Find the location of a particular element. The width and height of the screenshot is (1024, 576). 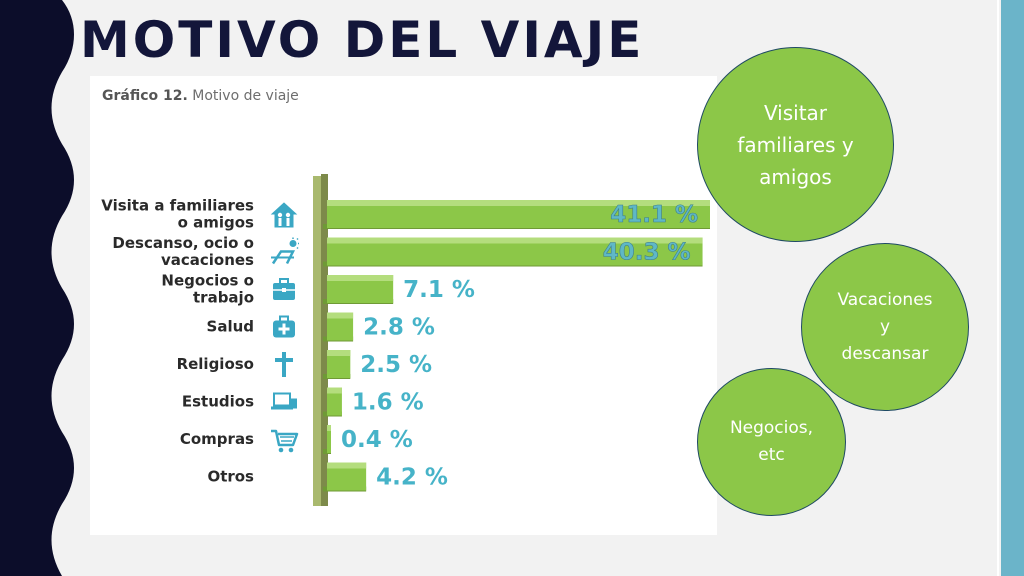

beach-chair-icon is located at coordinates (285, 251).